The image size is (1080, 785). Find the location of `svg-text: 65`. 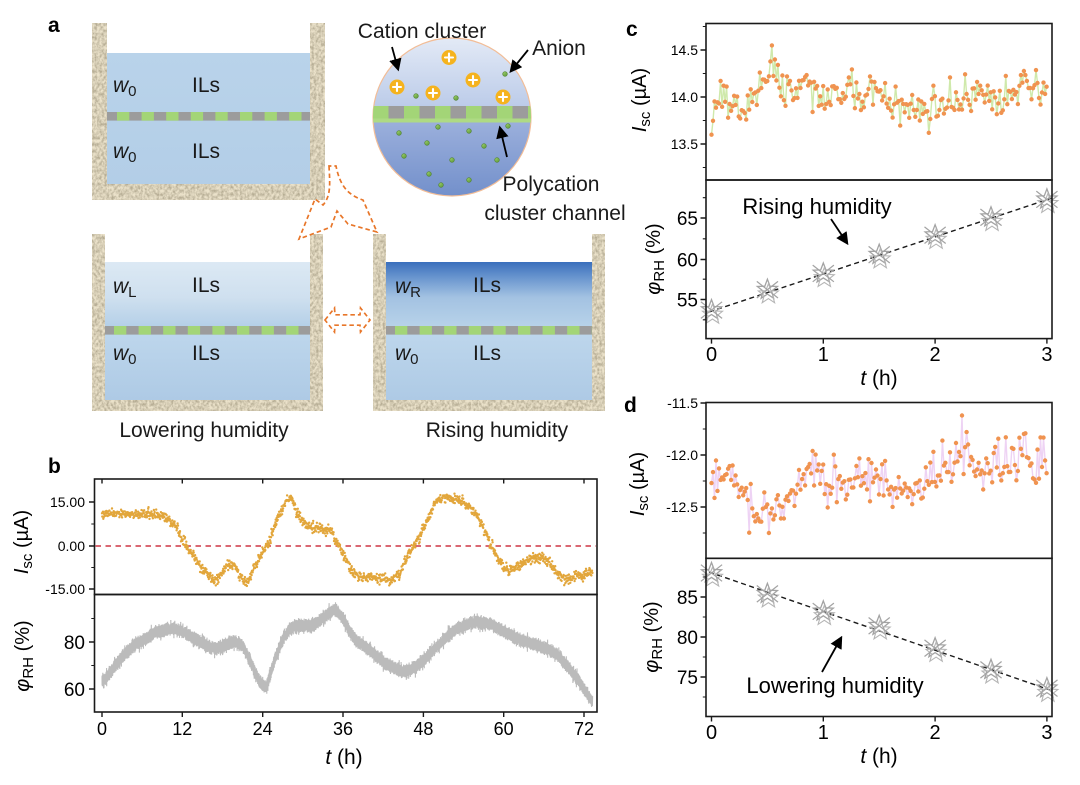

svg-text: 65 is located at coordinates (687, 219).